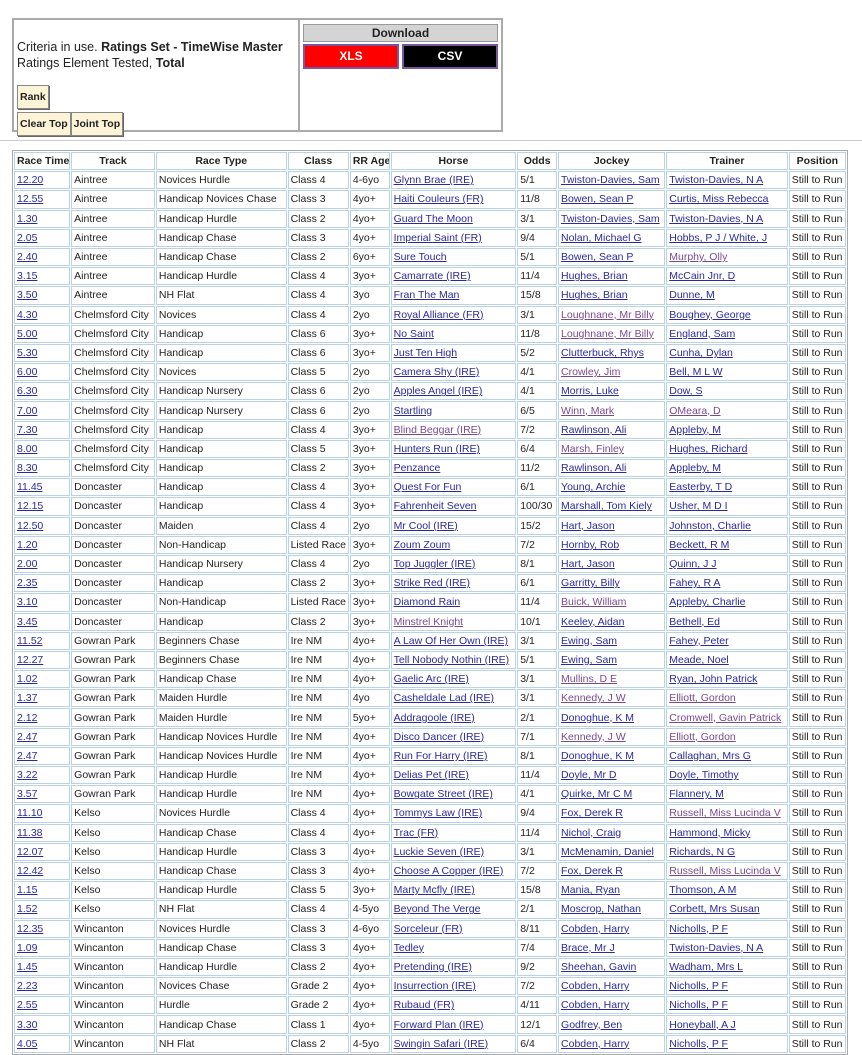 Image resolution: width=862 pixels, height=1055 pixels. I want to click on race-time-link: 6.00, so click(27, 372).